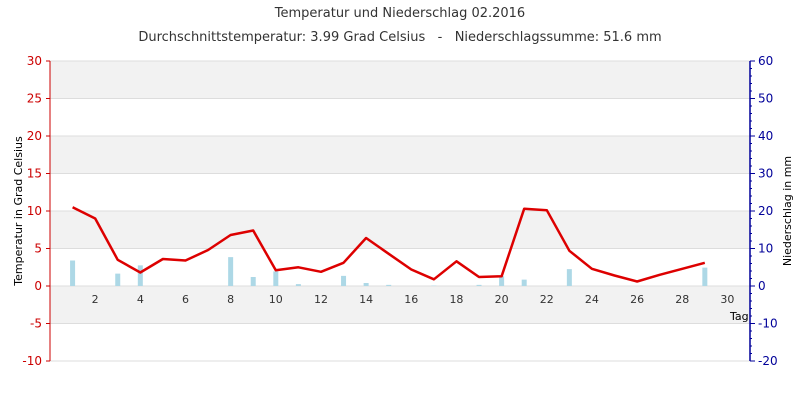 The height and width of the screenshot is (400, 800). Describe the element at coordinates (592, 299) in the screenshot. I see `x-tick-label: 24` at that location.